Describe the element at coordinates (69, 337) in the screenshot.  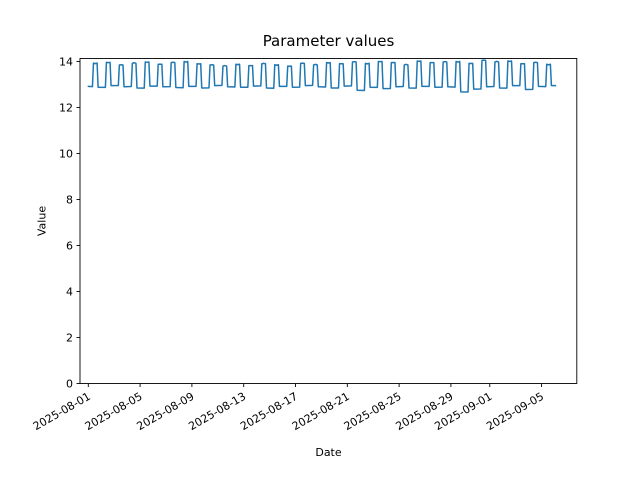
I see `y-tick-label: 2` at that location.